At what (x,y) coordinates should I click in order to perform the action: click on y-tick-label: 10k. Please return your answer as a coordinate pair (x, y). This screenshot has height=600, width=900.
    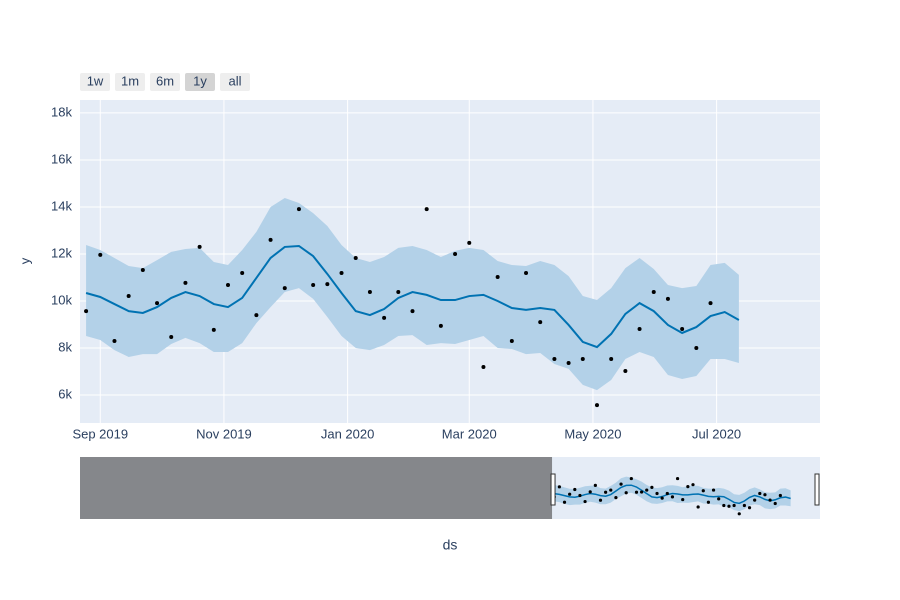
    Looking at the image, I should click on (61, 299).